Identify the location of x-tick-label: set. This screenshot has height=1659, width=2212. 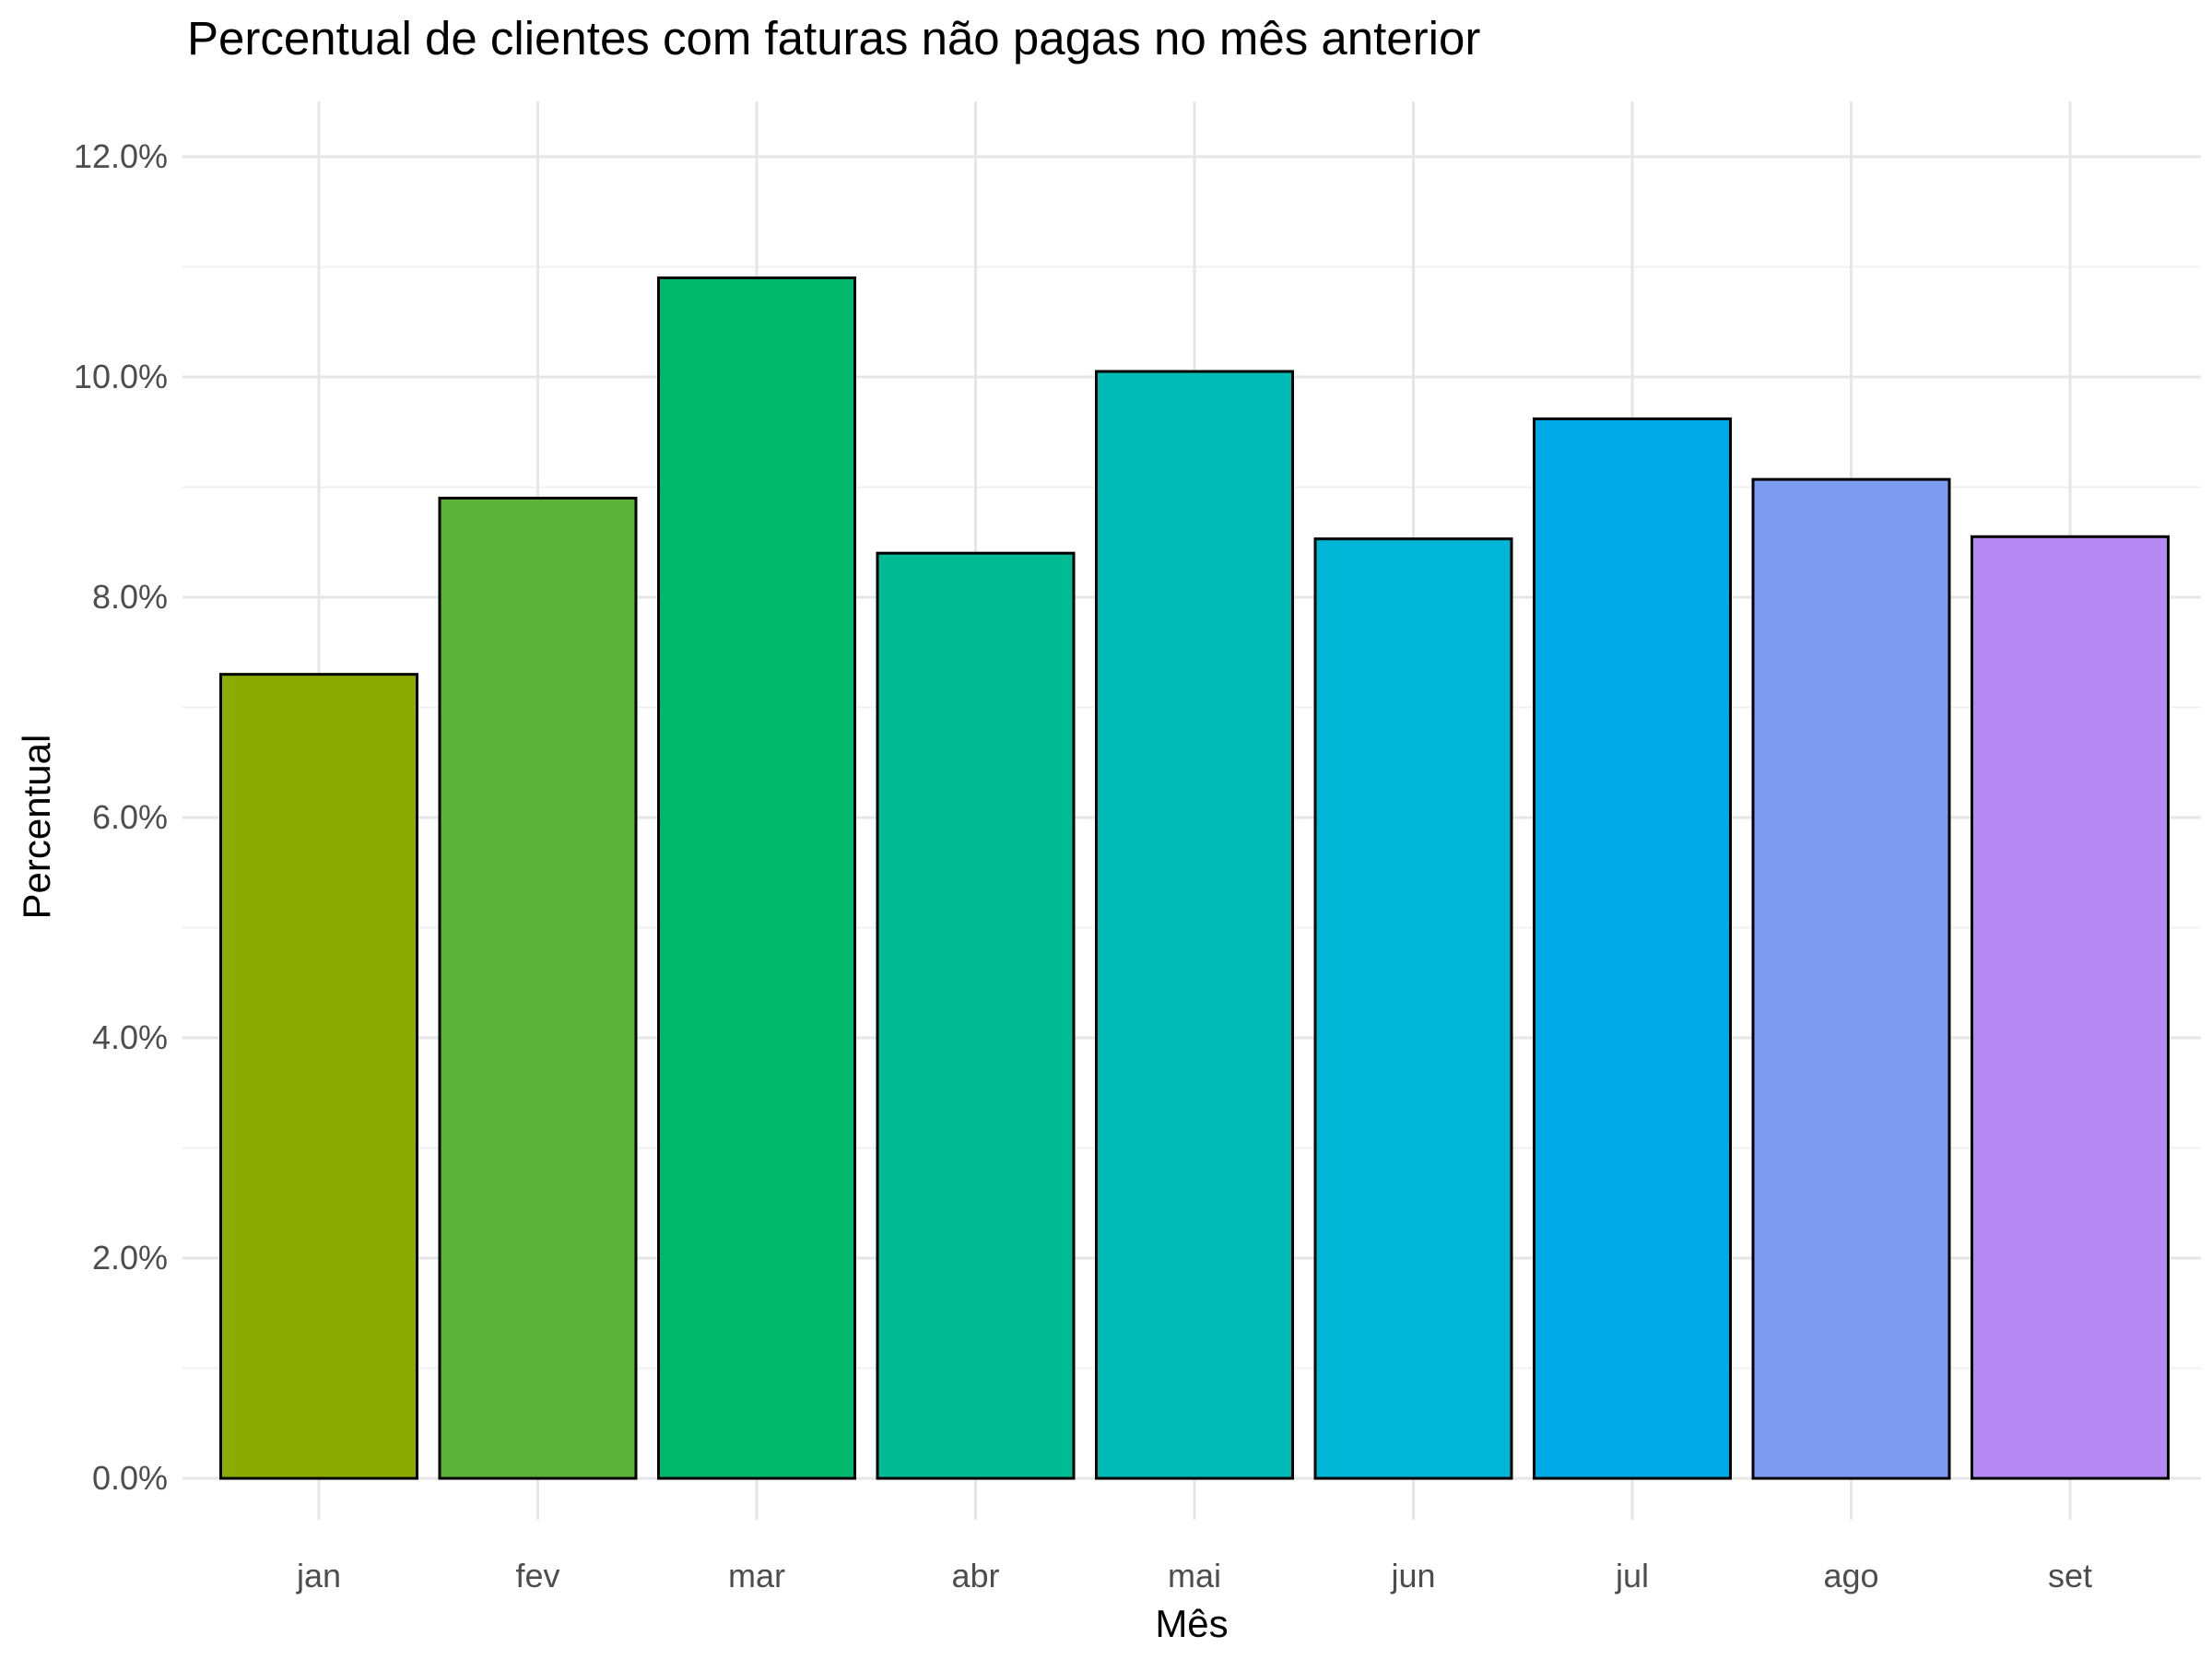
(2070, 1575).